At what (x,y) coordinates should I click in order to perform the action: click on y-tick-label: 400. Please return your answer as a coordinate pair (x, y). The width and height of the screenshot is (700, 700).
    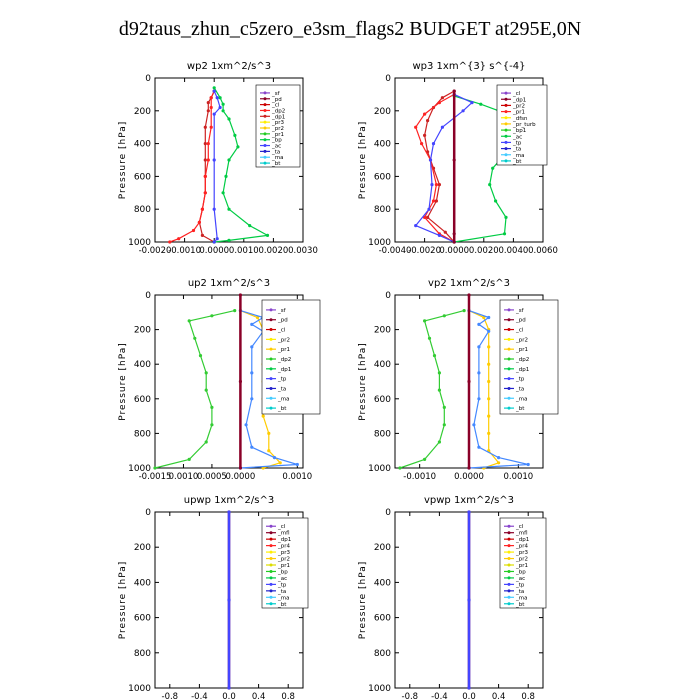
    Looking at the image, I should click on (142, 365).